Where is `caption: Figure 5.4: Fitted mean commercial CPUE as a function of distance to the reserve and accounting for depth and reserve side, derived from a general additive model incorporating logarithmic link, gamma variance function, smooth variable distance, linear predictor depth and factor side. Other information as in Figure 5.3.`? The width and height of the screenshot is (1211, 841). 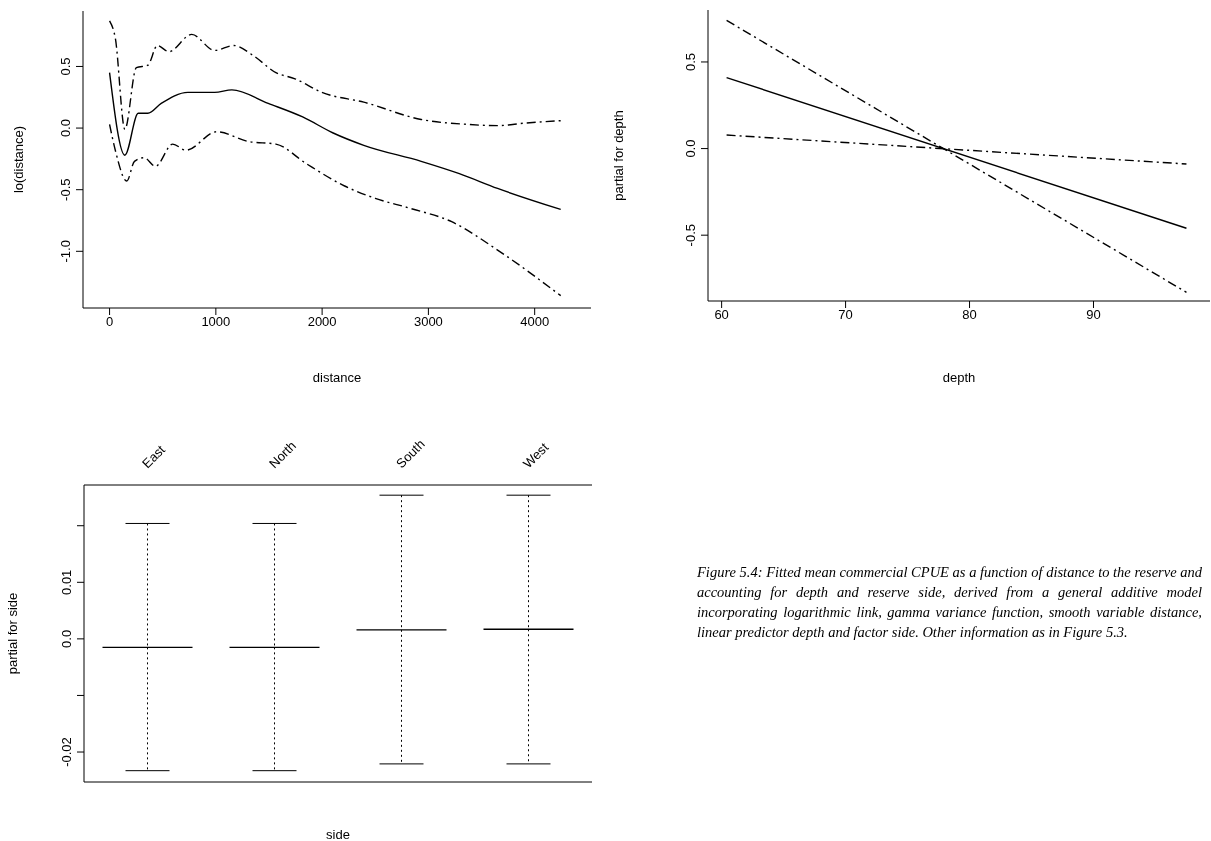
caption: Figure 5.4: Fitted mean commercial CPUE as a function of distance to the reserve and accounting for depth and reserve side, derived from a general additive model incorporating logarithmic link, gamma variance function, smooth variable distance, linear predictor depth and factor side. Other information as in Figure 5.3. is located at coordinates (949, 602).